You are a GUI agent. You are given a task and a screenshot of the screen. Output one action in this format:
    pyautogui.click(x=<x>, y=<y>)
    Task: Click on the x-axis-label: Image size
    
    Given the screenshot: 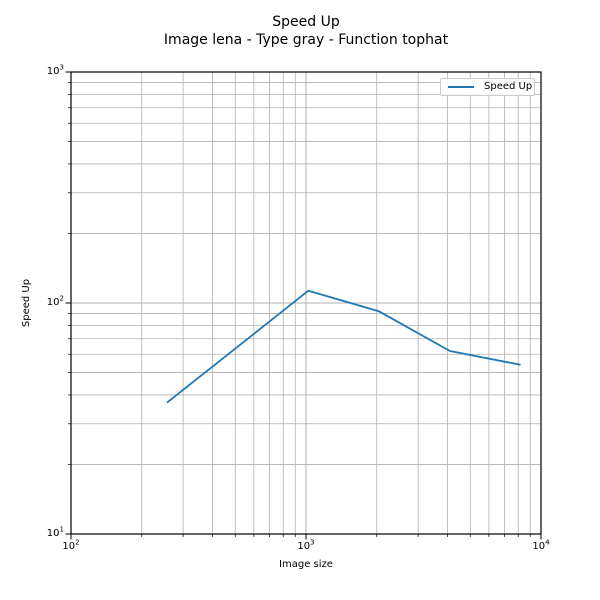 What is the action you would take?
    pyautogui.click(x=306, y=564)
    